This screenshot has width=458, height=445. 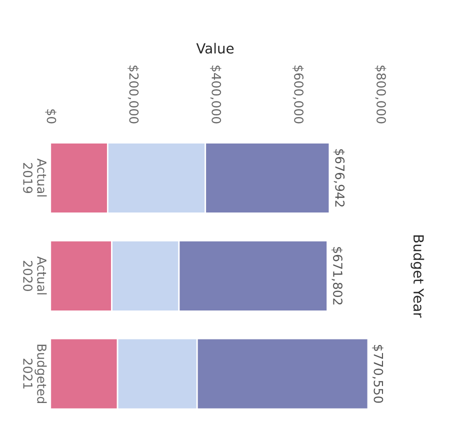 I want to click on x-axis-title: Value, so click(x=215, y=48).